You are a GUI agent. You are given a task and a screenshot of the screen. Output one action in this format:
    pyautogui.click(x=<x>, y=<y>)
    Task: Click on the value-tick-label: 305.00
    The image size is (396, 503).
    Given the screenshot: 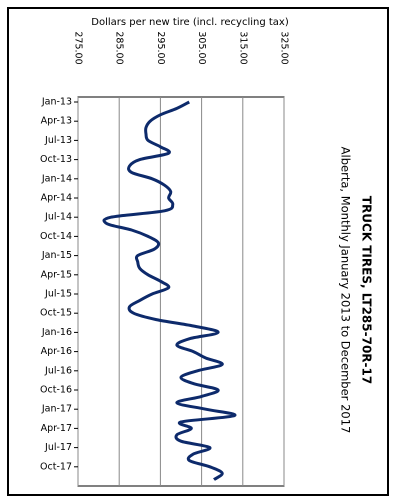 What is the action you would take?
    pyautogui.click(x=201, y=47)
    